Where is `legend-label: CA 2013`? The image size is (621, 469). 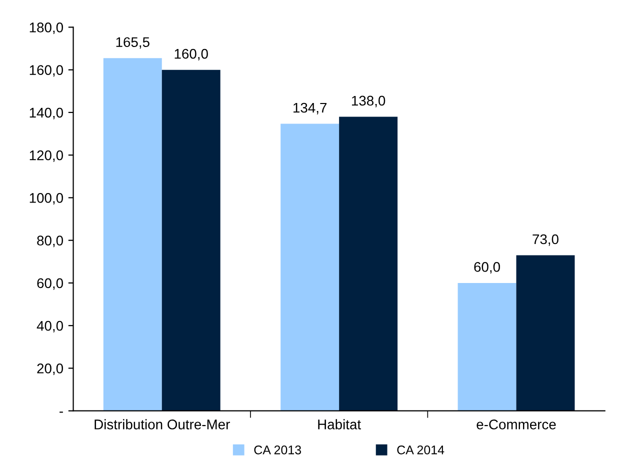
legend-label: CA 2013 is located at coordinates (278, 450).